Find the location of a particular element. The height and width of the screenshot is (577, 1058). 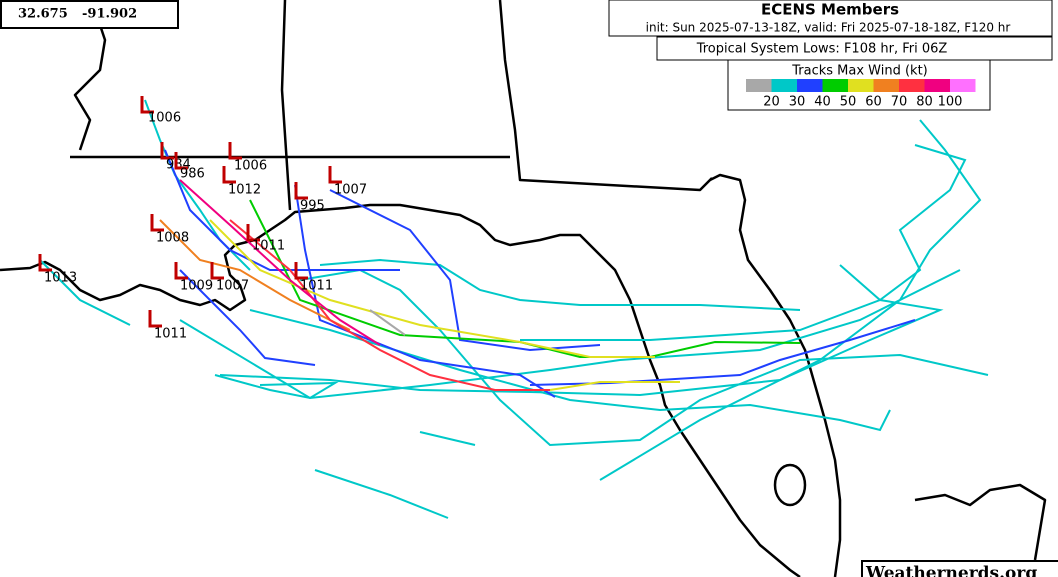

low-label: 986 is located at coordinates (192, 174).